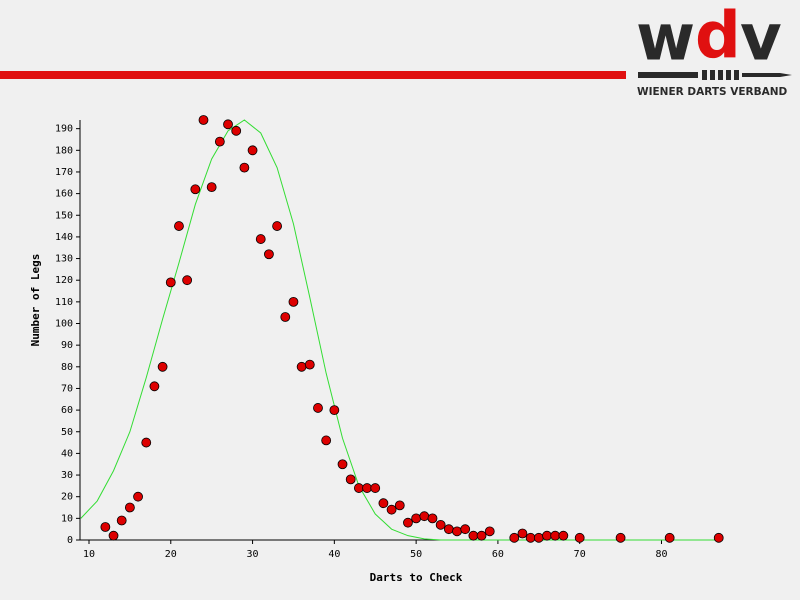  What do you see at coordinates (334, 554) in the screenshot?
I see `x-tick-label: 40` at bounding box center [334, 554].